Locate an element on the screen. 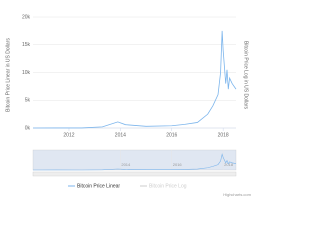  x-tick-label: 2018 is located at coordinates (223, 135).